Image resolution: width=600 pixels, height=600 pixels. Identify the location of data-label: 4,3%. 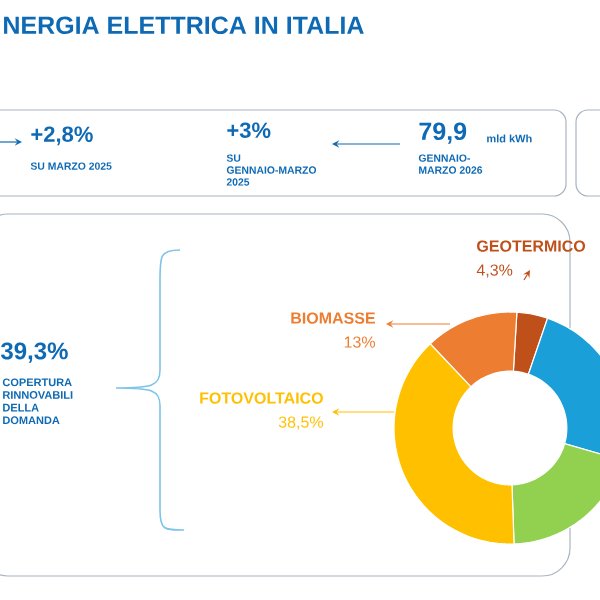
(494, 271).